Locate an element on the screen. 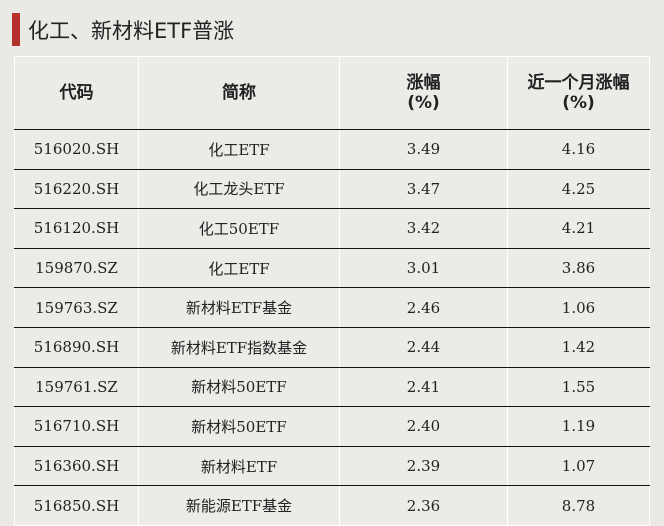  section-title: 化工、新材料ETF普涨 is located at coordinates (123, 29).